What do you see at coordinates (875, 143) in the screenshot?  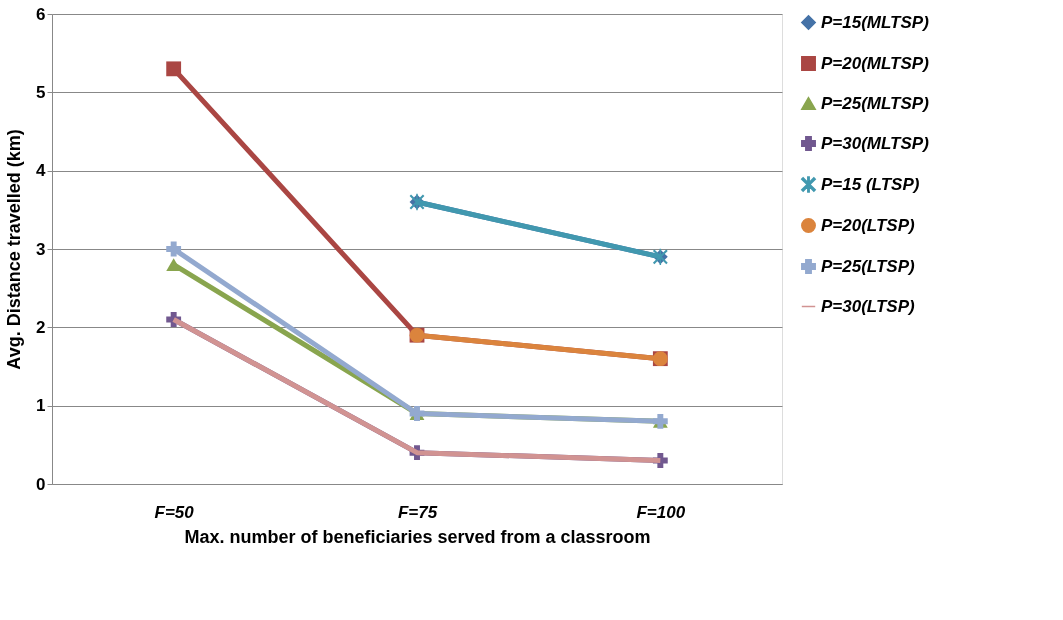 I see `legend-label: P=30(MLTSP)` at bounding box center [875, 143].